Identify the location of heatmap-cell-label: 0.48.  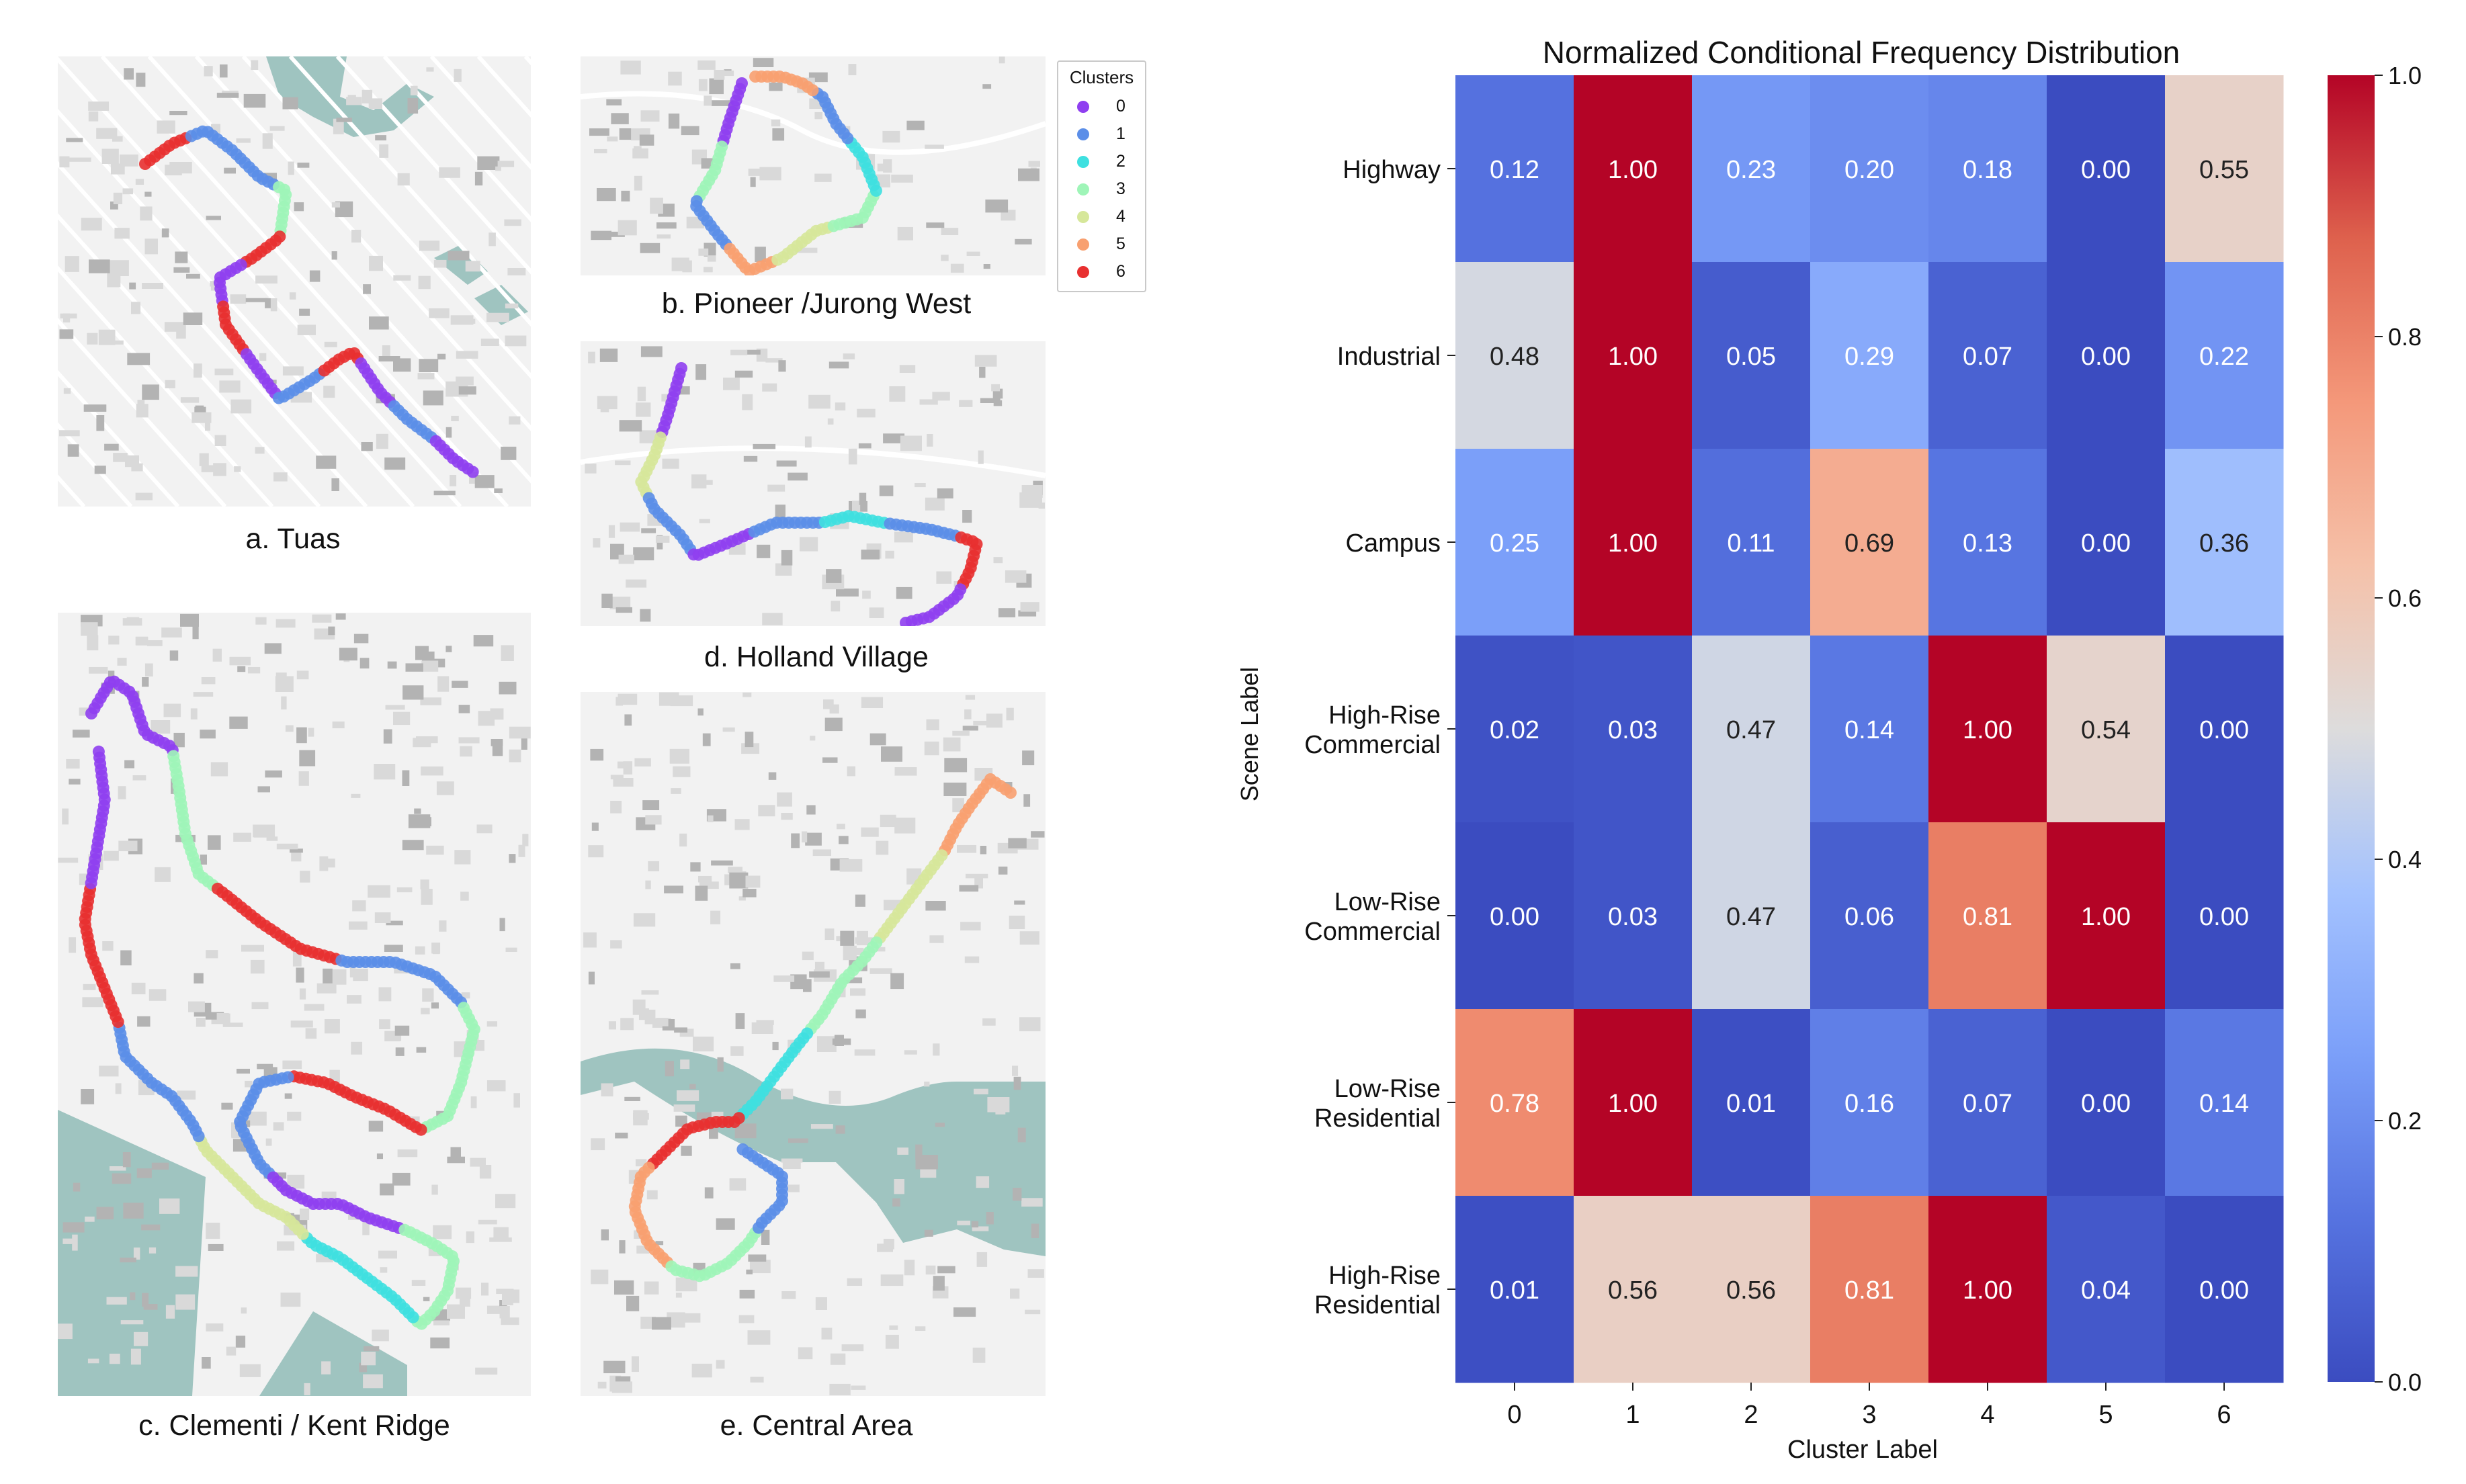
(1514, 357).